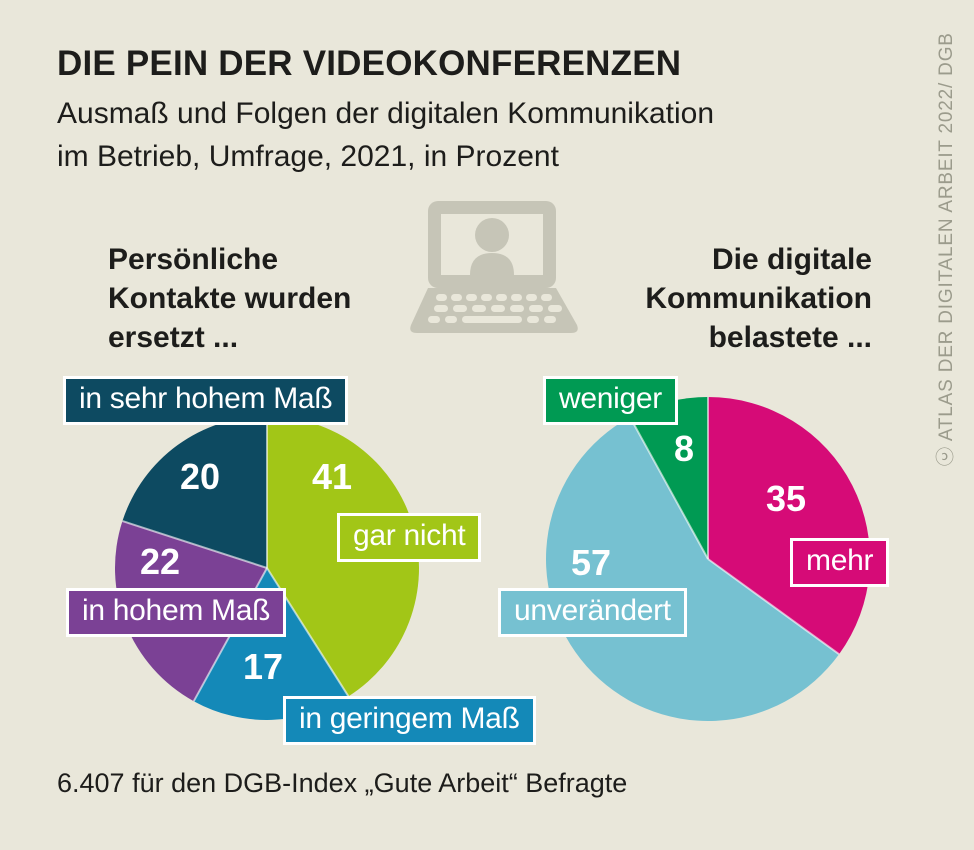  Describe the element at coordinates (786, 498) in the screenshot. I see `slice-value-mehr: 35` at that location.